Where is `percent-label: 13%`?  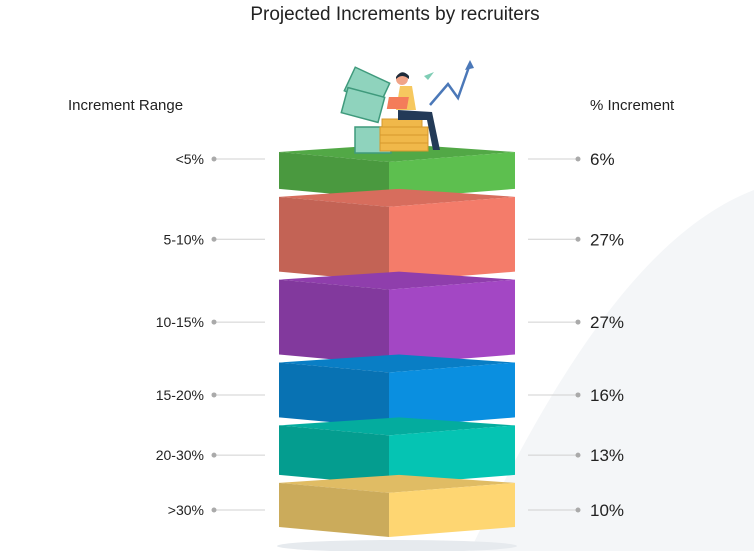 percent-label: 13% is located at coordinates (607, 455).